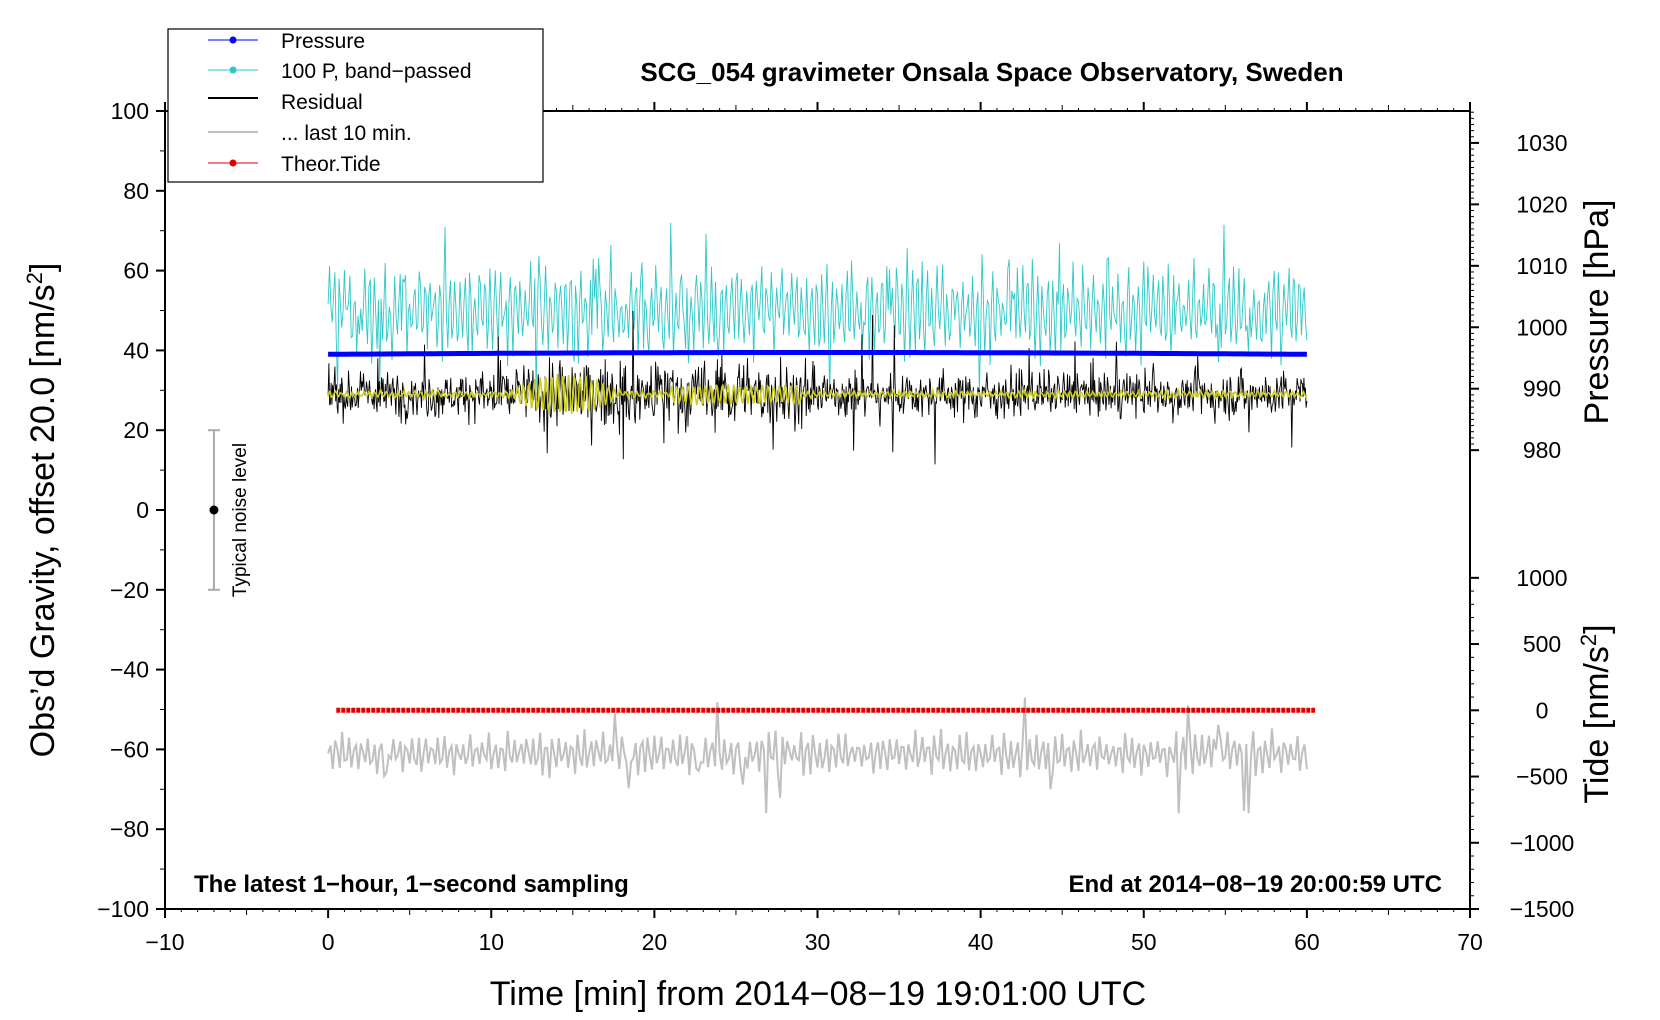 The height and width of the screenshot is (1020, 1660). I want to click on series-smoothed-residual-line, so click(817, 394).